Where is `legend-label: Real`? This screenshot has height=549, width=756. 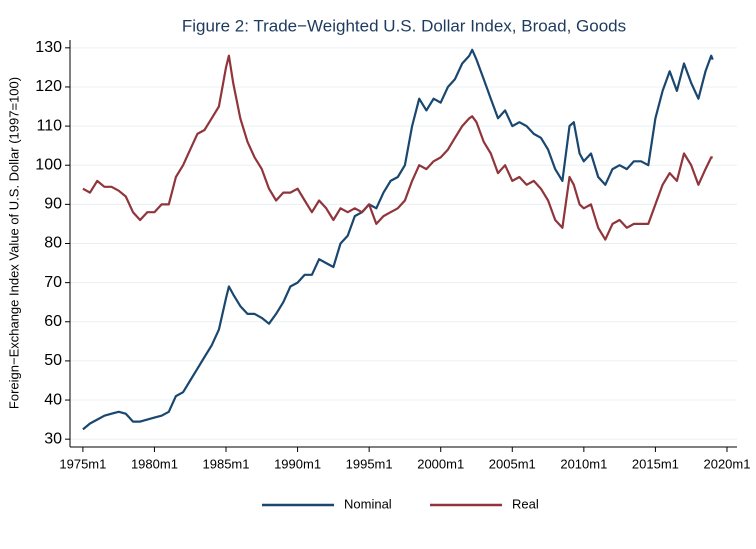
legend-label: Real is located at coordinates (525, 503).